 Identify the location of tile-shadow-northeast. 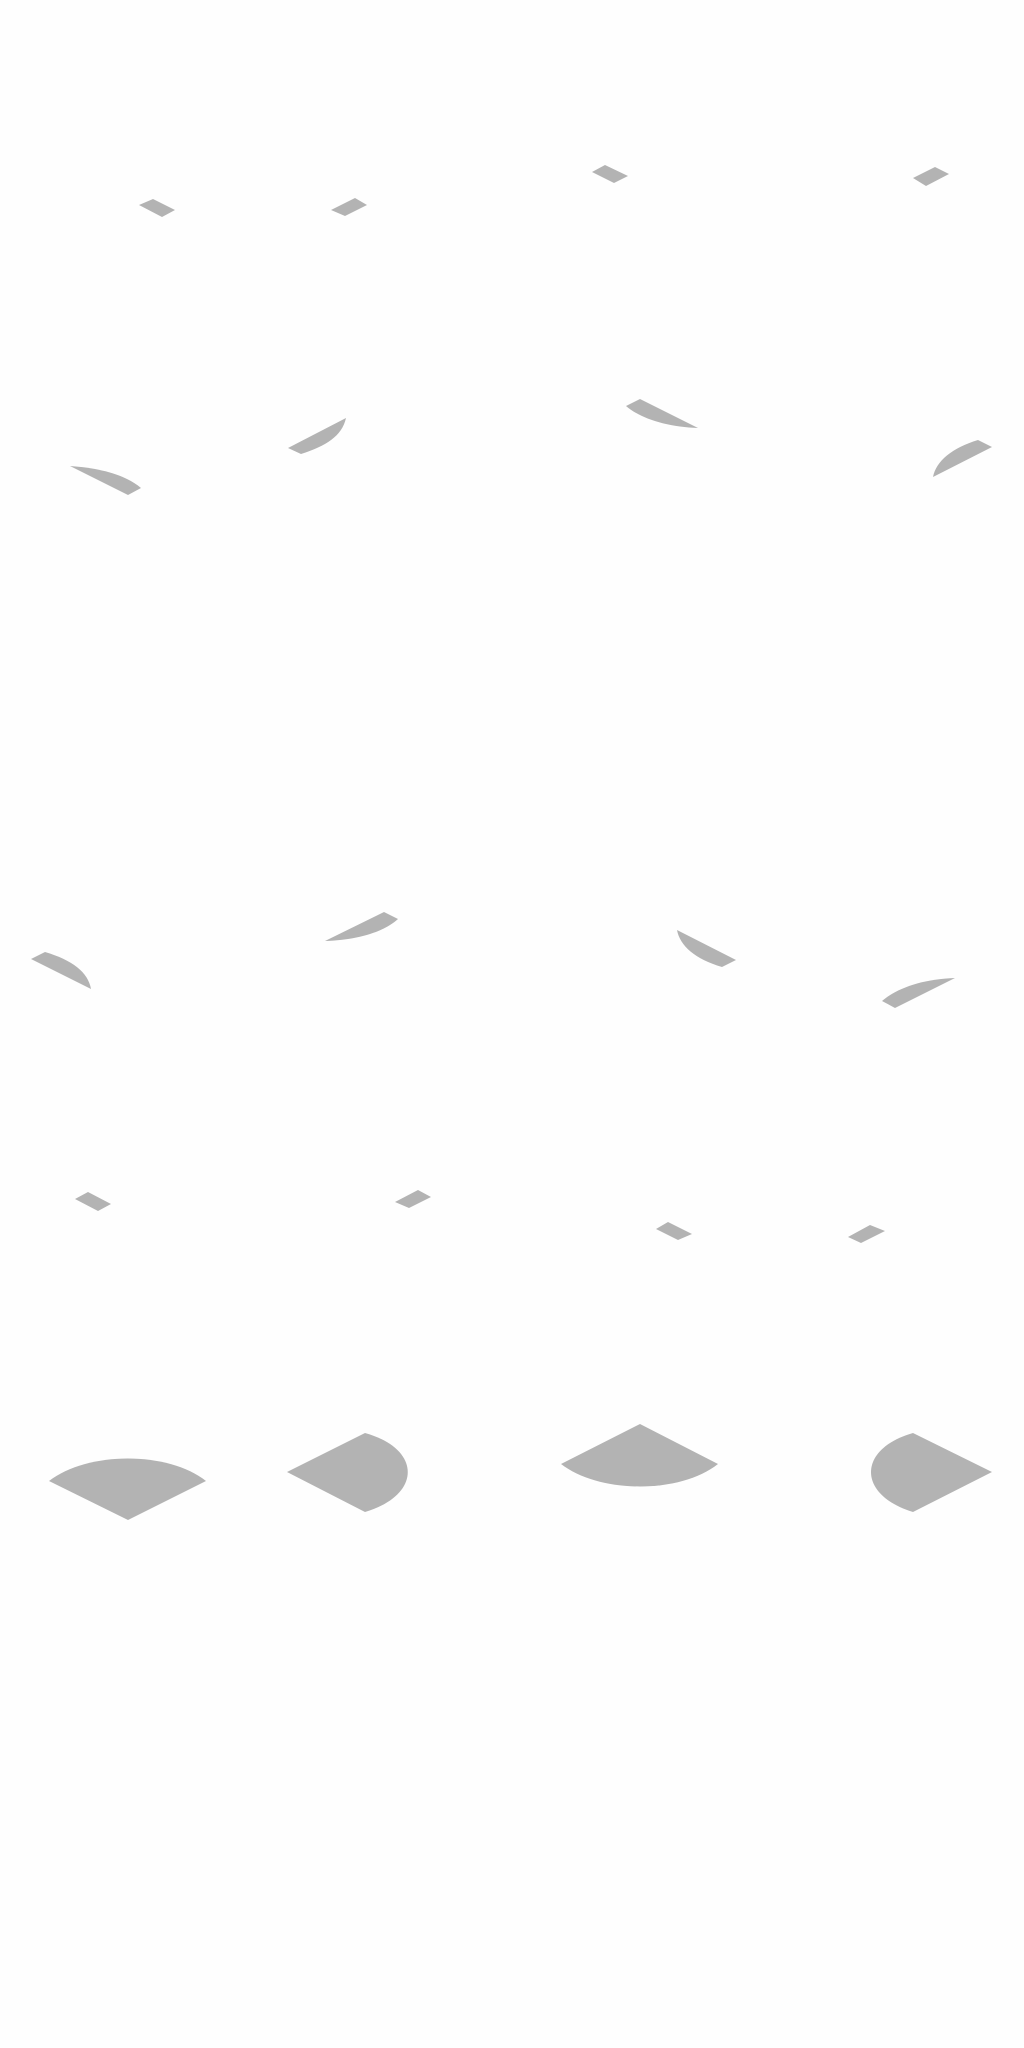
(931, 176).